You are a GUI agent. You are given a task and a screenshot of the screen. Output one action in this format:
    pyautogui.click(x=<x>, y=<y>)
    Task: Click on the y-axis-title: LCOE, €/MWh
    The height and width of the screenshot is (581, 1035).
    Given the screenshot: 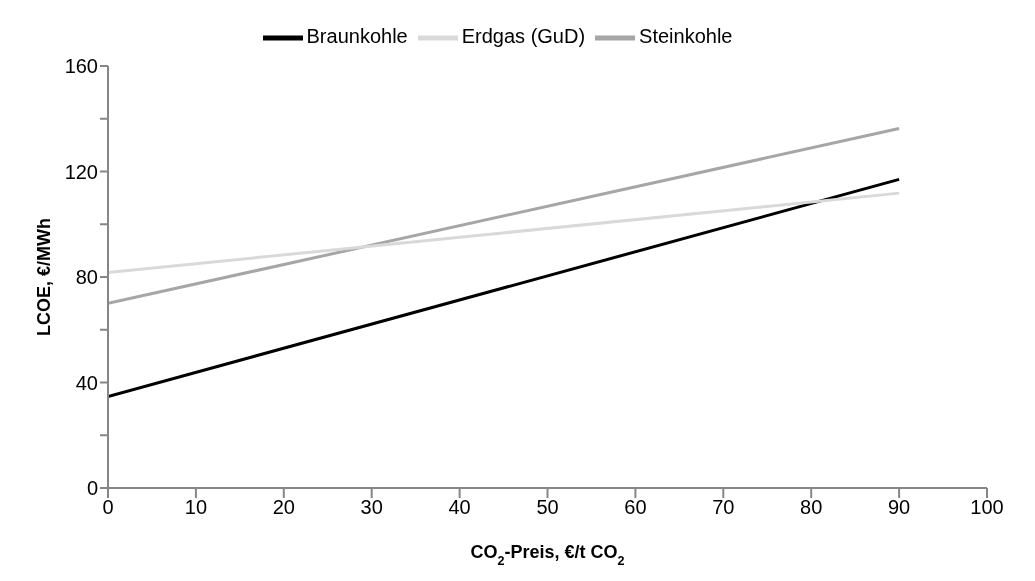 What is the action you would take?
    pyautogui.click(x=44, y=277)
    